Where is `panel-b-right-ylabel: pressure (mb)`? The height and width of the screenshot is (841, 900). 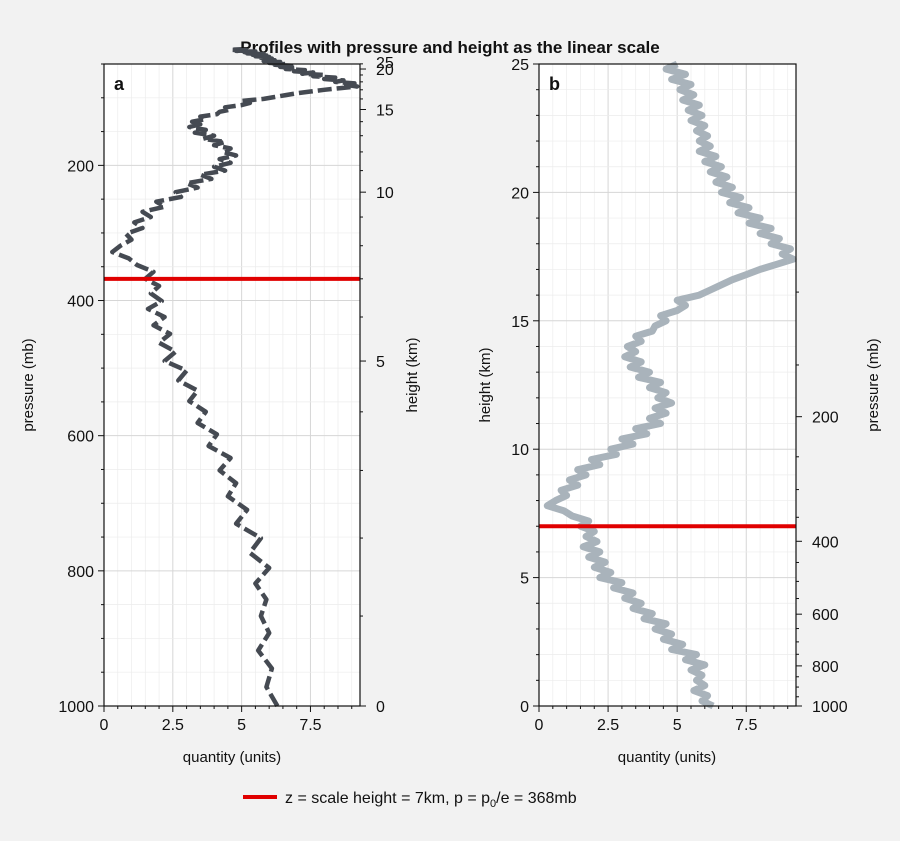 panel-b-right-ylabel: pressure (mb) is located at coordinates (873, 384).